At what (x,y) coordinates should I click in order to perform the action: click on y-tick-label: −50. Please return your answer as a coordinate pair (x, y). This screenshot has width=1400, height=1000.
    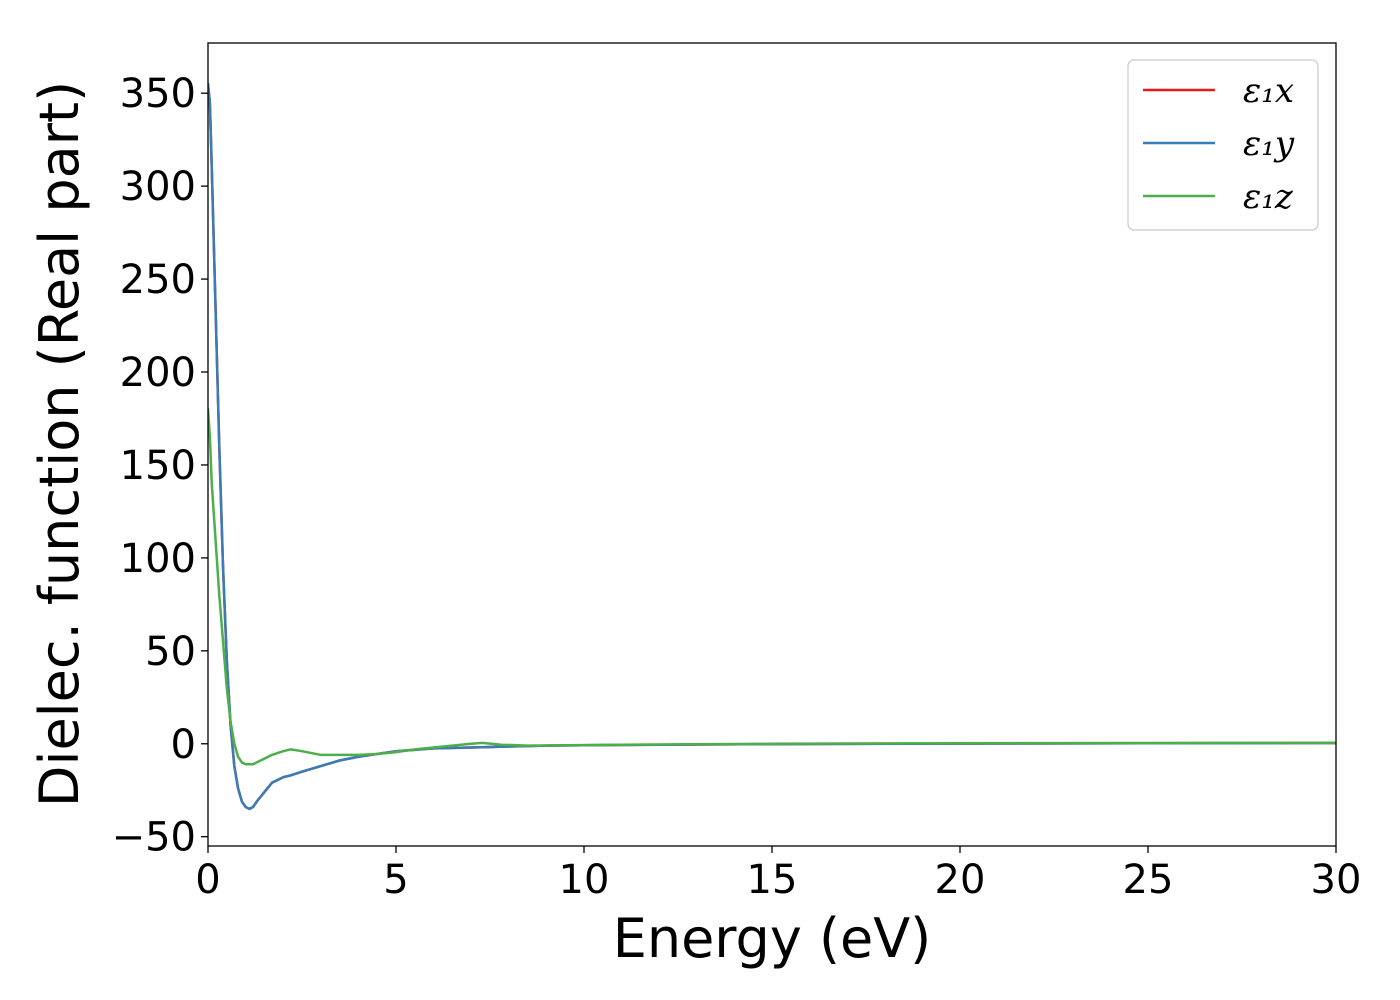
    Looking at the image, I should click on (154, 838).